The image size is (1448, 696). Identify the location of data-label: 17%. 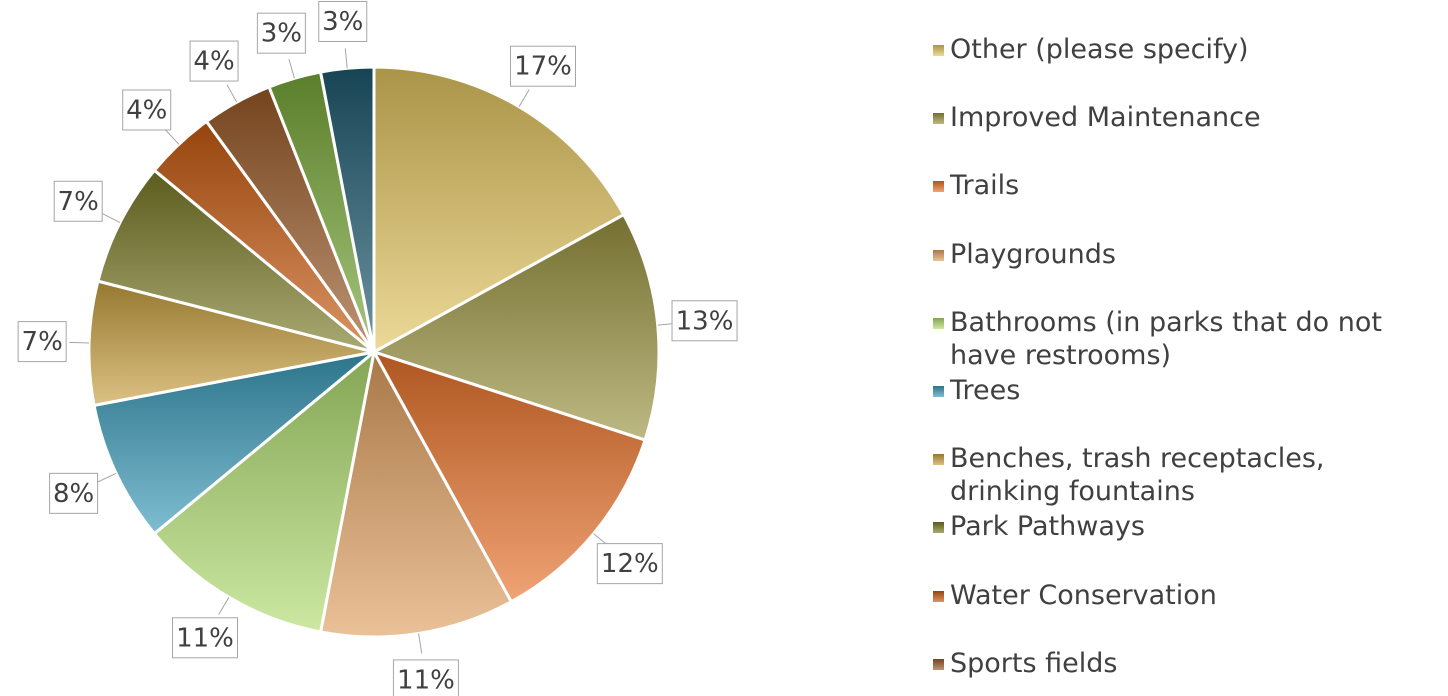
(543, 67).